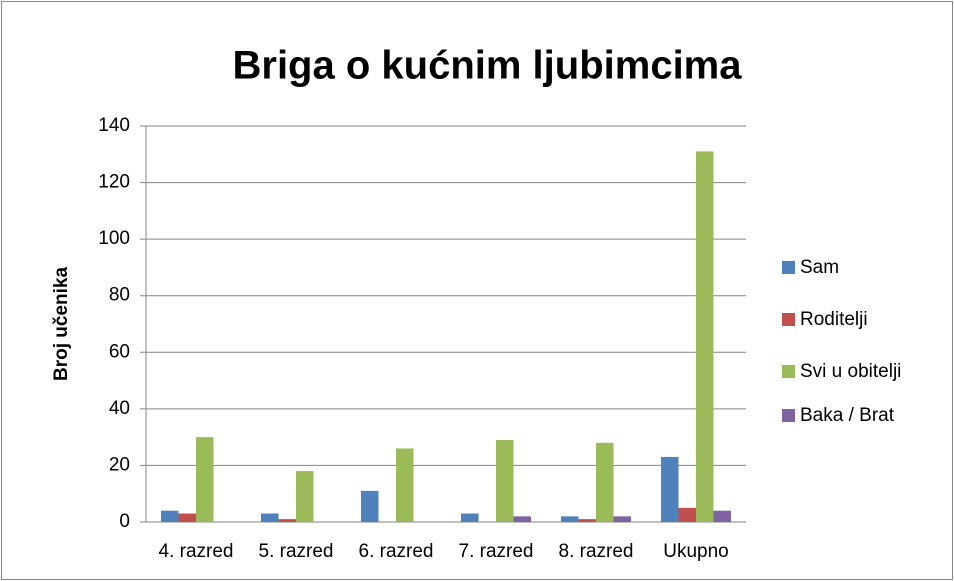 The height and width of the screenshot is (581, 954). What do you see at coordinates (847, 415) in the screenshot?
I see `legend-label: Baka / Brat` at bounding box center [847, 415].